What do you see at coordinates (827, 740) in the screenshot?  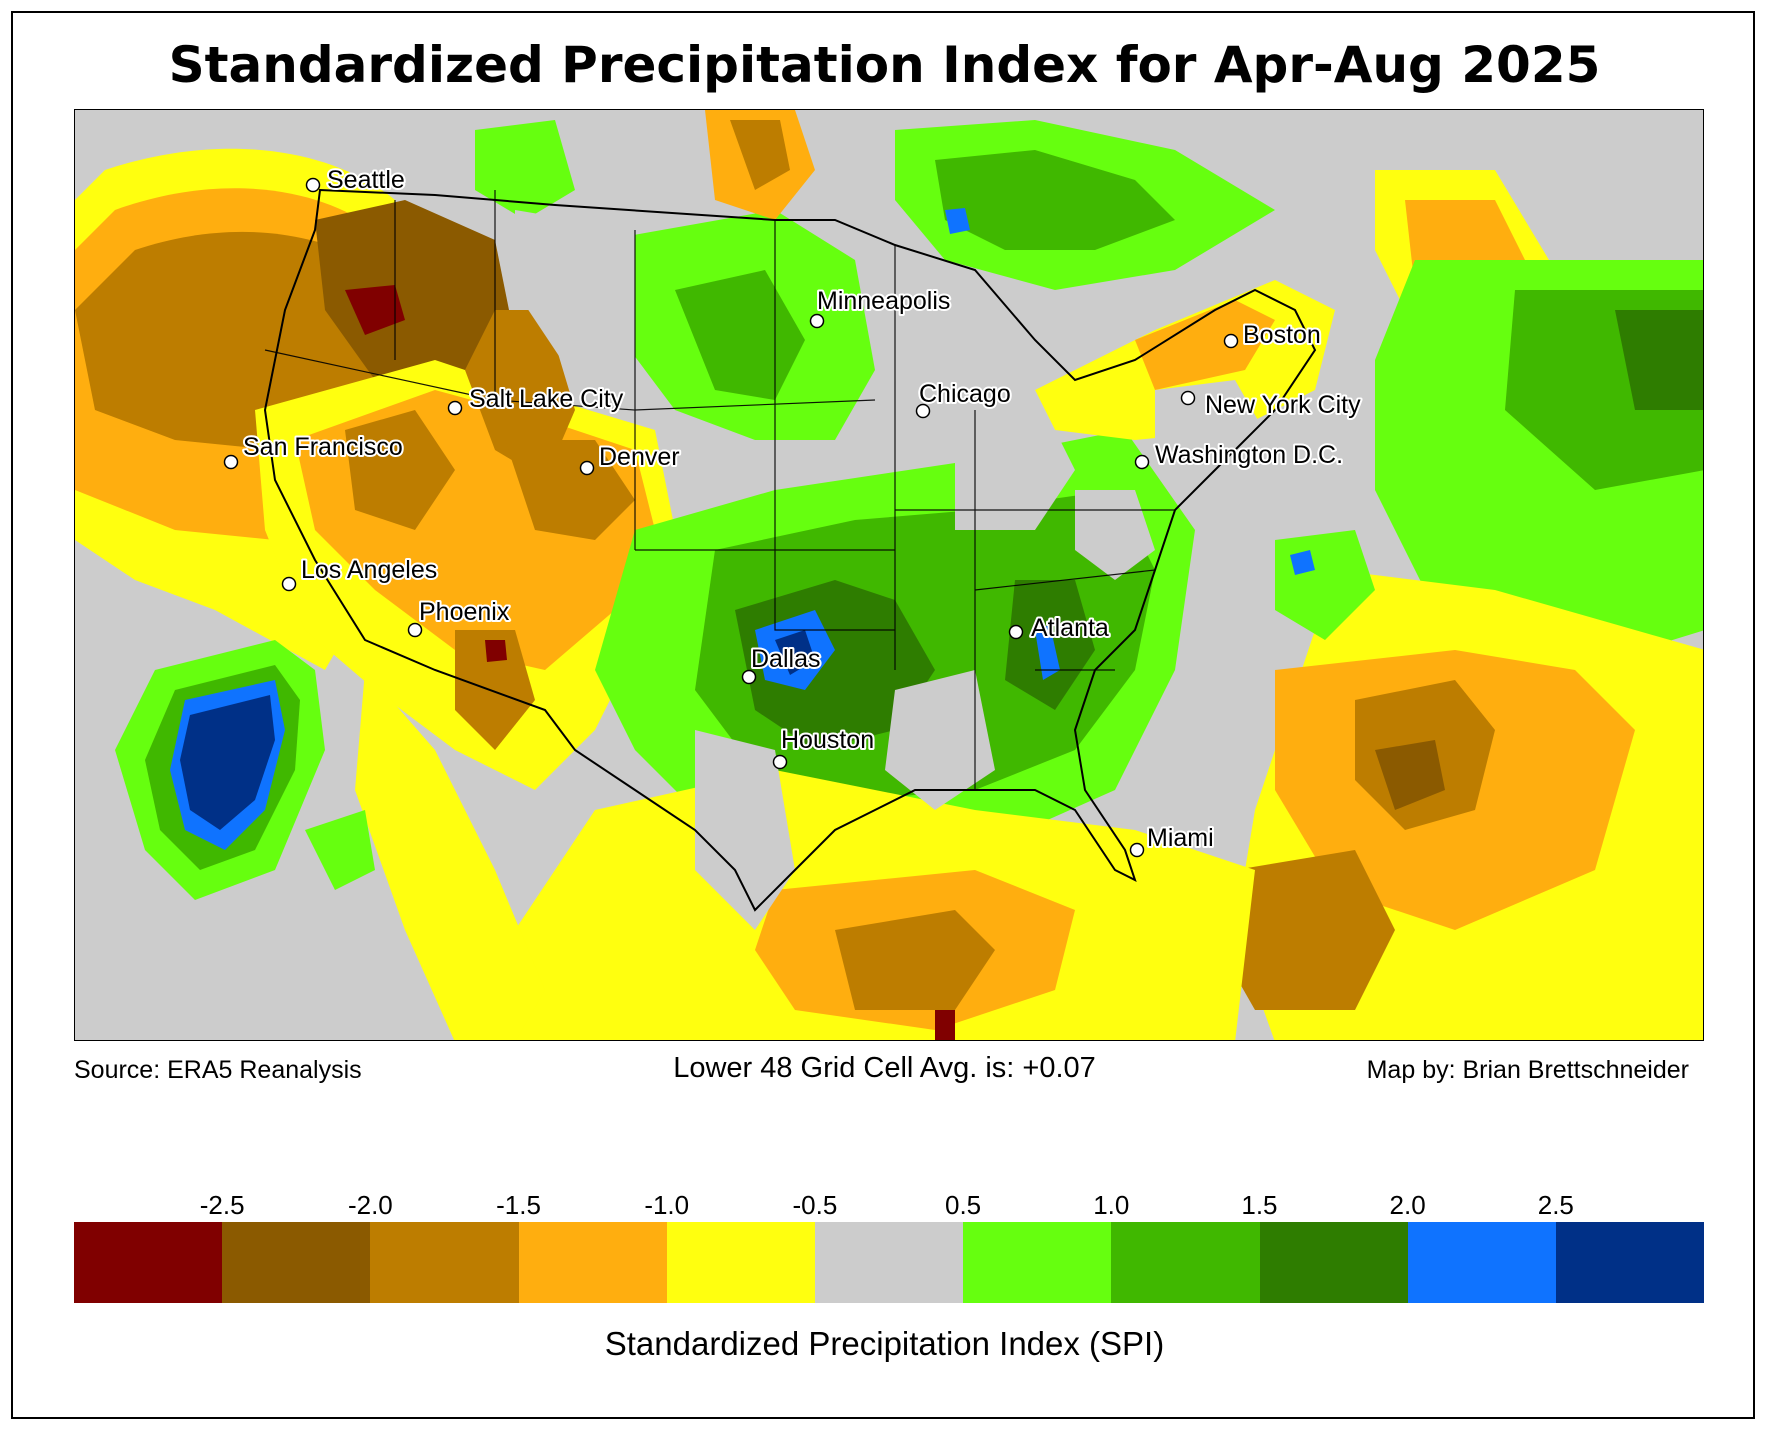 I see `svg-text: Houston` at bounding box center [827, 740].